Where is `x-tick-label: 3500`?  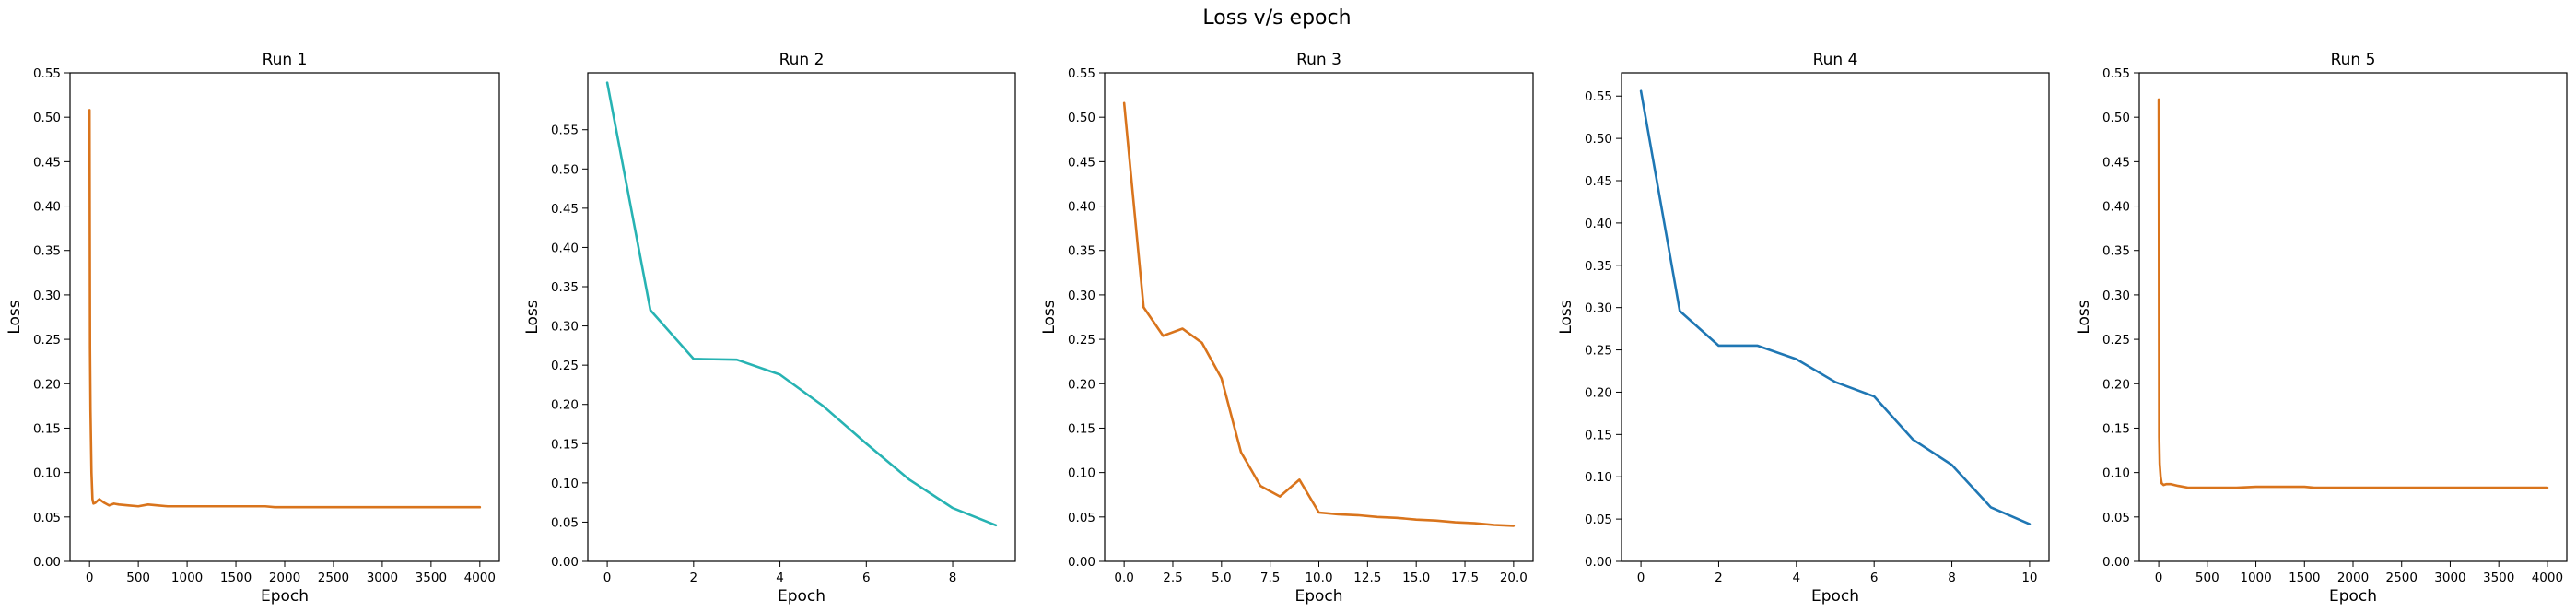
x-tick-label: 3500 is located at coordinates (431, 578).